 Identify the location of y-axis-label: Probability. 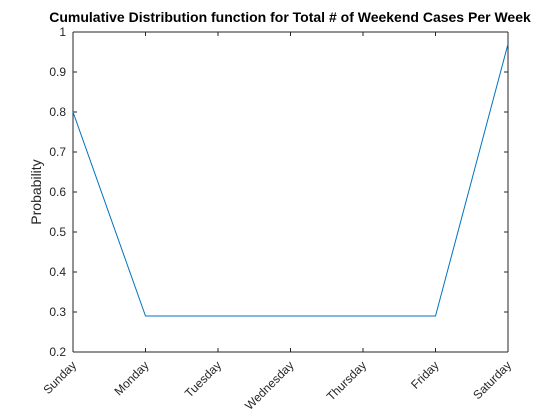
(36, 191).